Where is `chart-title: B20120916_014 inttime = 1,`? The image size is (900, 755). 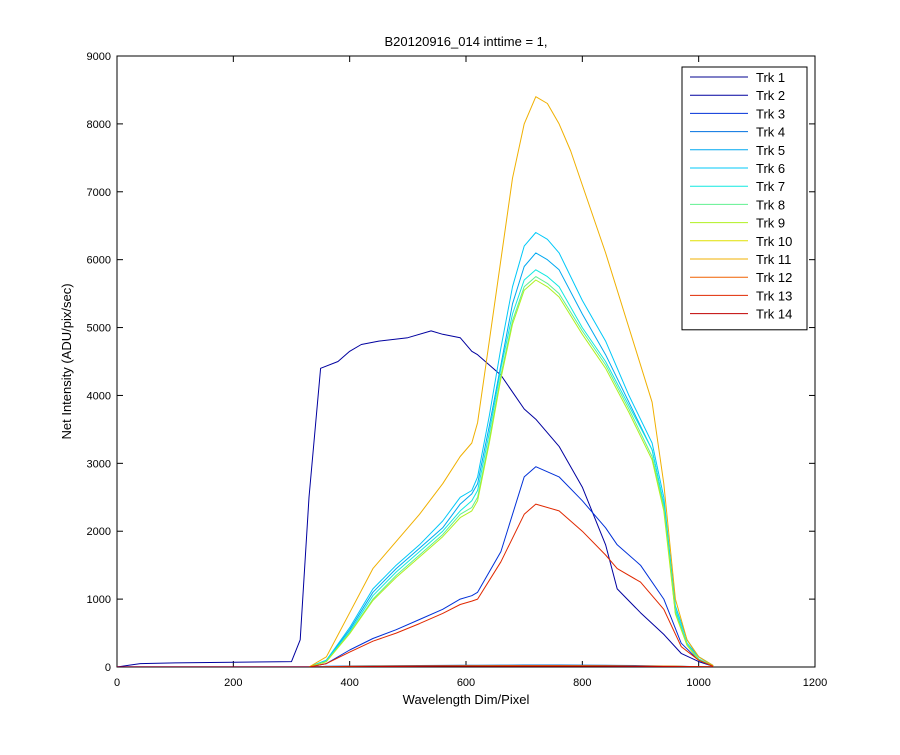 chart-title: B20120916_014 inttime = 1, is located at coordinates (466, 41).